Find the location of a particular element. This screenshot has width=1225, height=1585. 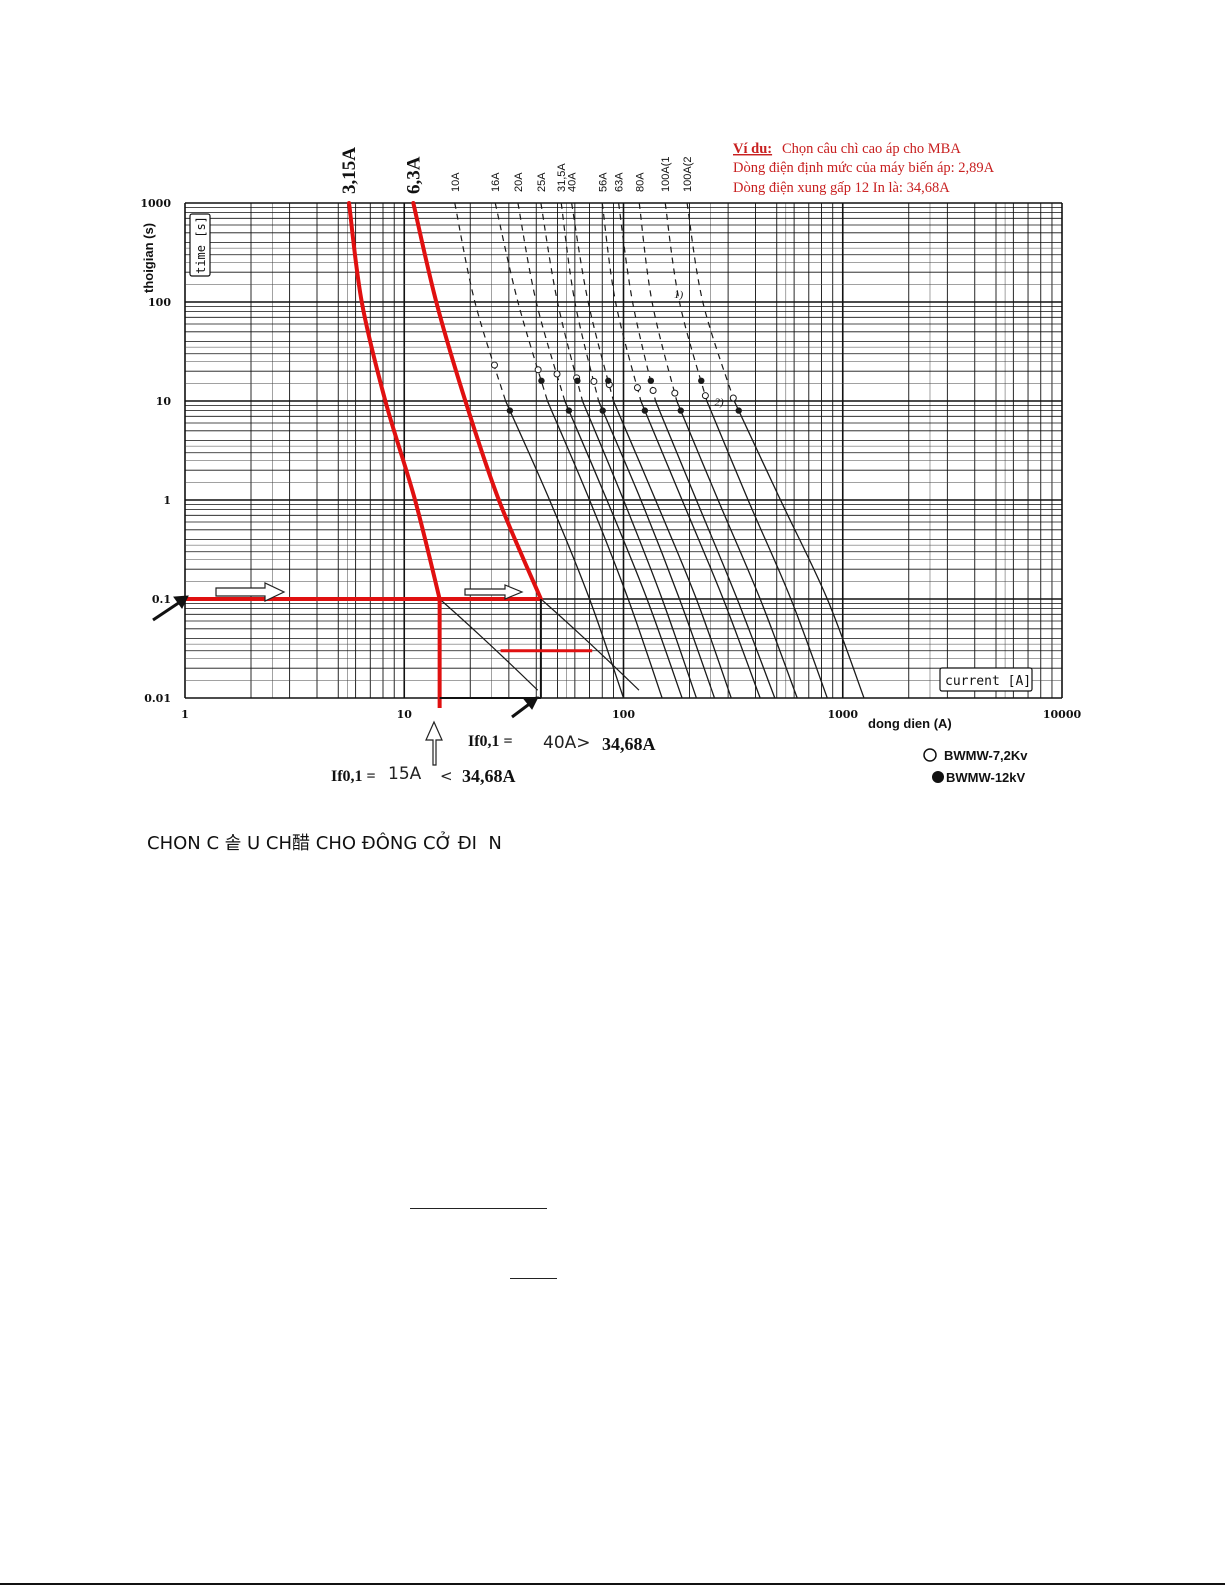

right-arrows is located at coordinates (369, 592).